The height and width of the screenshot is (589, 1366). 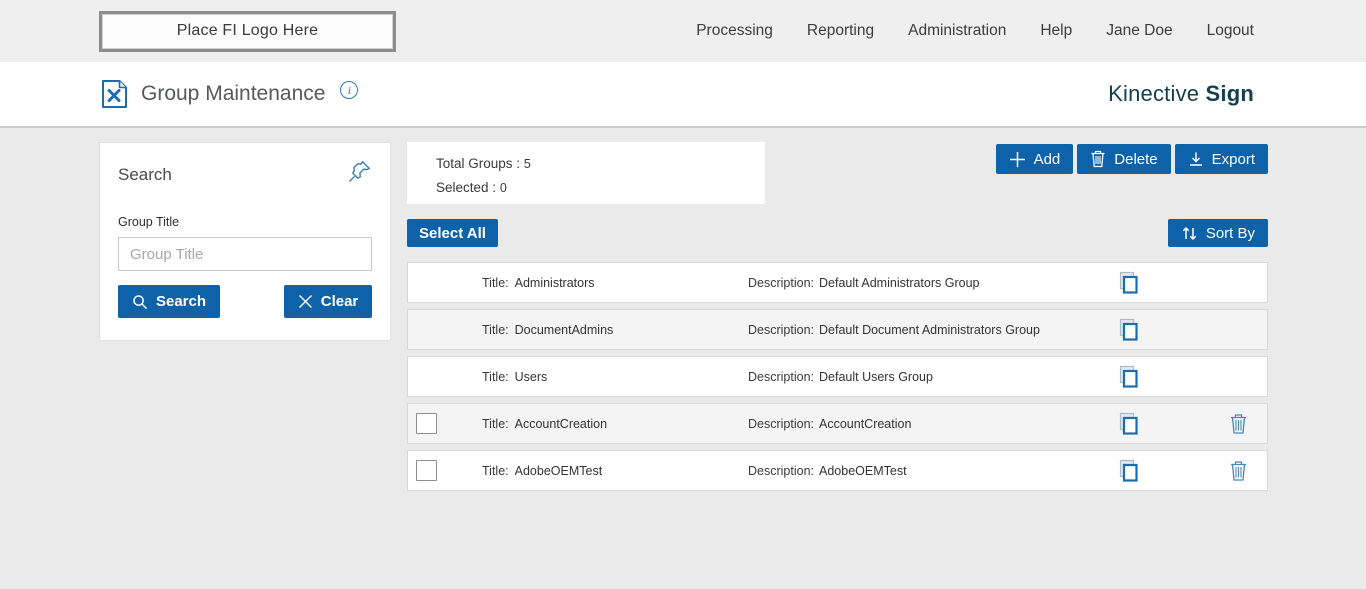 I want to click on row-description-cell: Description: Default Users Group, so click(x=932, y=377).